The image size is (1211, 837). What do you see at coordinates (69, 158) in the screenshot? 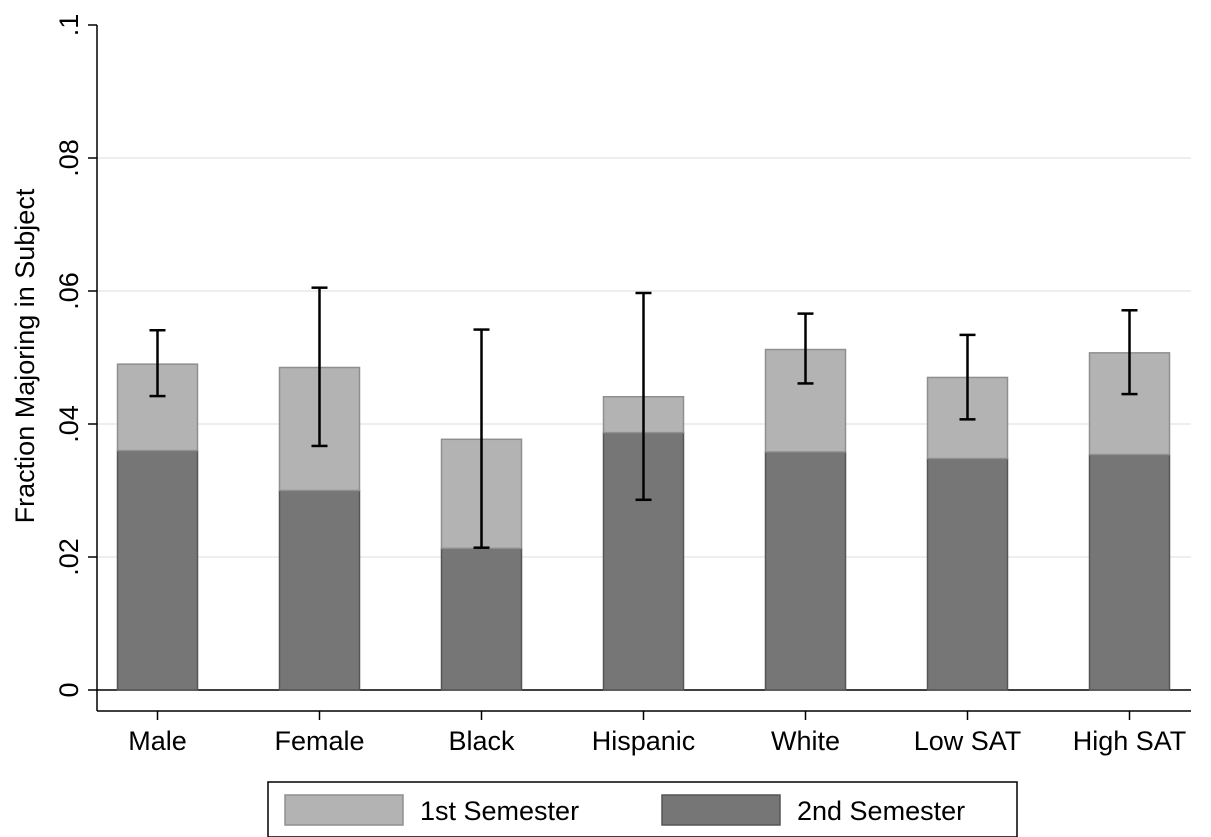
I see `y-tick-label: .08` at bounding box center [69, 158].